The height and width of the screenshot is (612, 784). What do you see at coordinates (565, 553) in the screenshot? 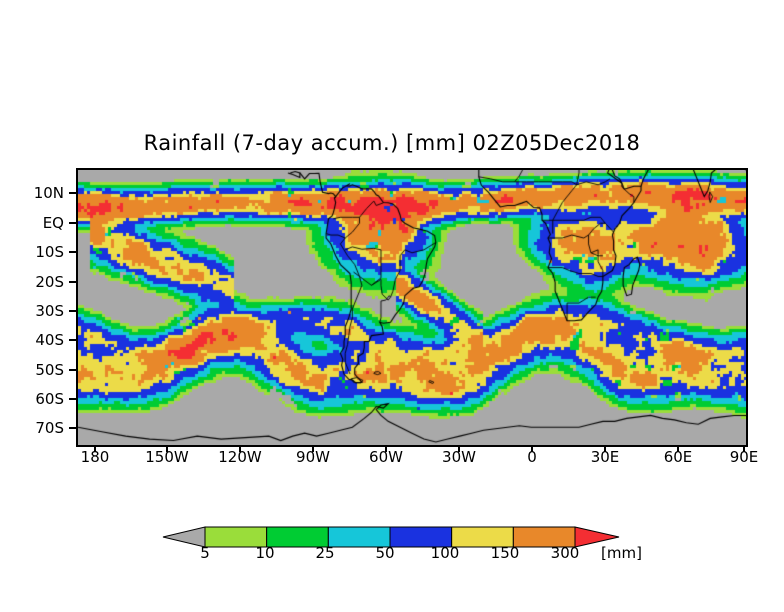
I see `colorbar-tick-label: 300` at bounding box center [565, 553].